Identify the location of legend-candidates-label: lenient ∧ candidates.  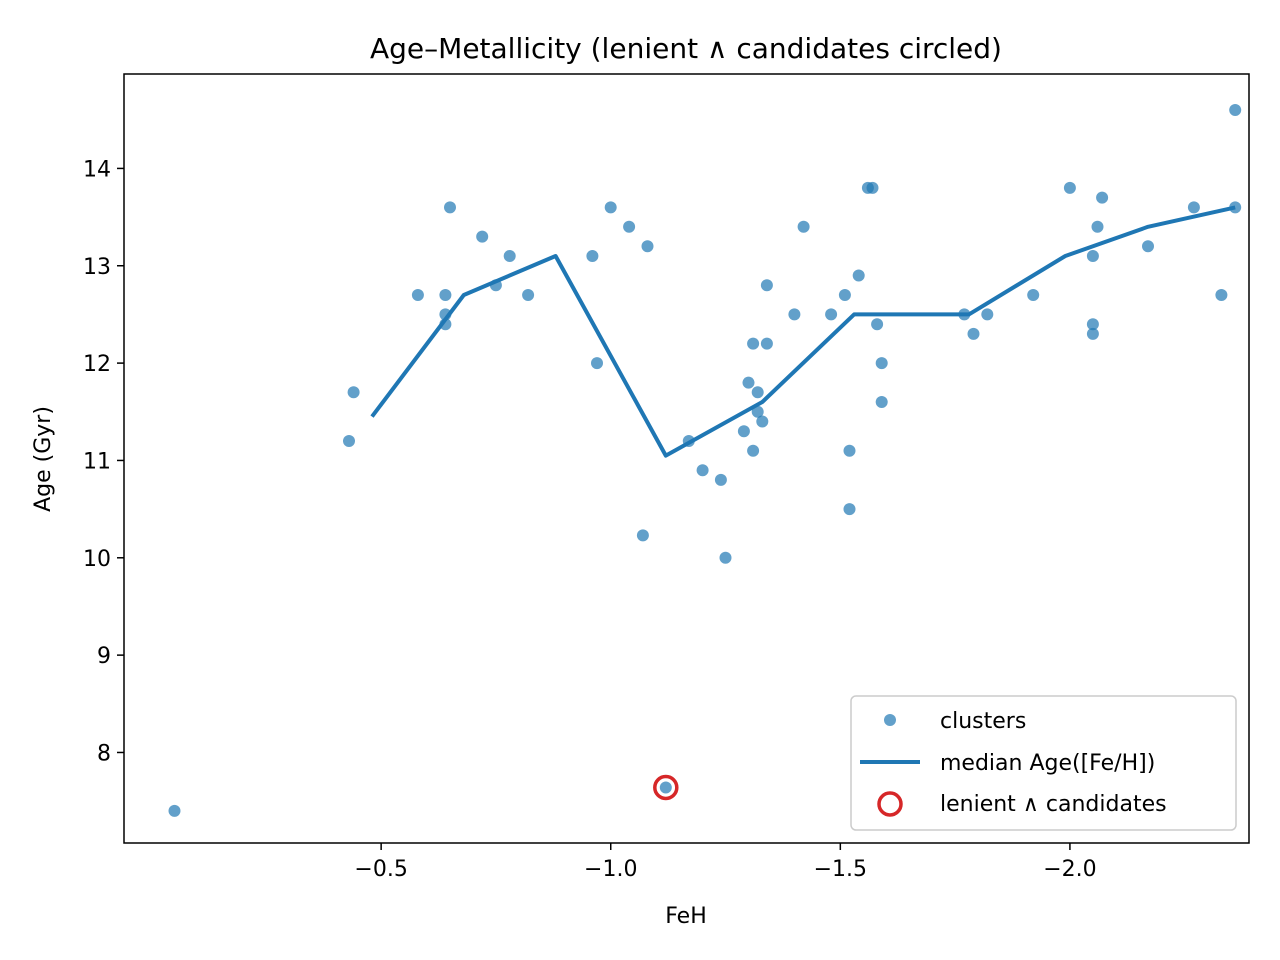
(1053, 804).